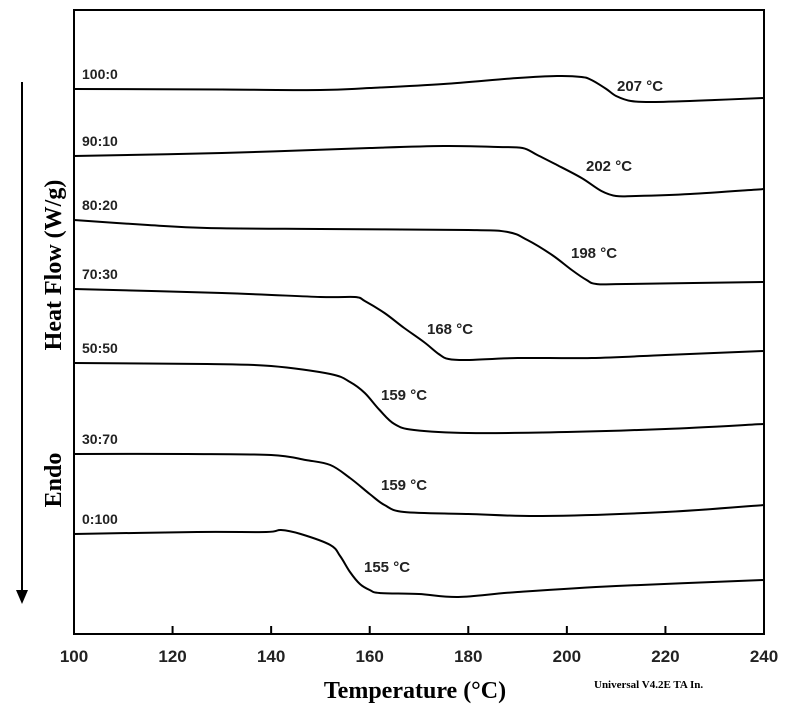 The width and height of the screenshot is (792, 710). I want to click on instrument-footer: Universal V4.2E TA In., so click(648, 685).